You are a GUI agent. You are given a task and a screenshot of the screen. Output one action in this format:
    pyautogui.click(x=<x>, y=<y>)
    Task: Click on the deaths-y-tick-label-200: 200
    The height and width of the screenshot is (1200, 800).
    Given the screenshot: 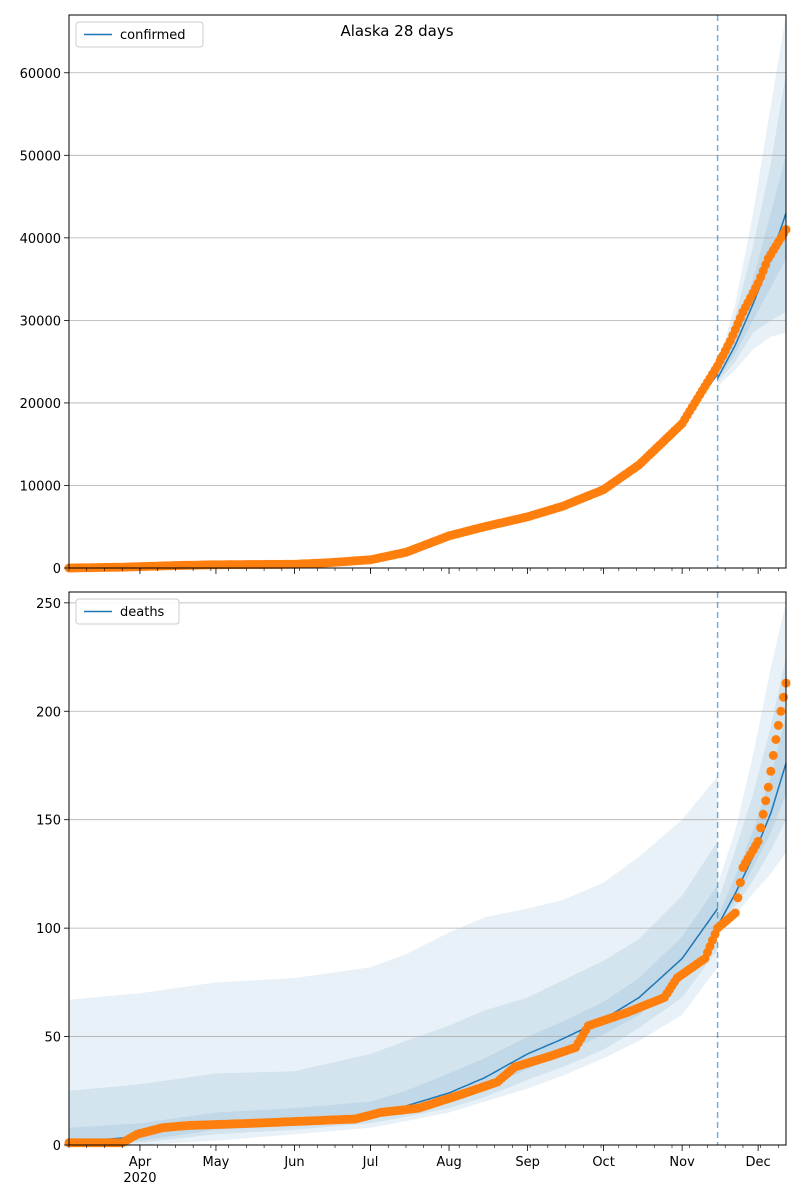 What is the action you would take?
    pyautogui.click(x=48, y=712)
    